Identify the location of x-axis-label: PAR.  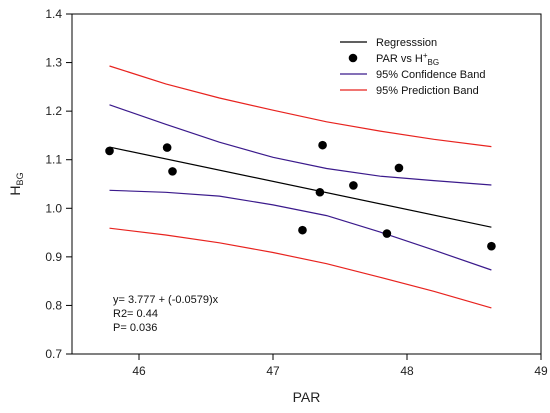
(307, 397).